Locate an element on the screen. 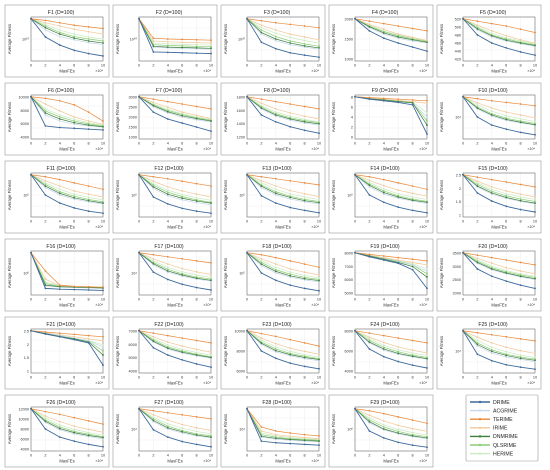  y-tick-label: 6000 is located at coordinates (133, 345).